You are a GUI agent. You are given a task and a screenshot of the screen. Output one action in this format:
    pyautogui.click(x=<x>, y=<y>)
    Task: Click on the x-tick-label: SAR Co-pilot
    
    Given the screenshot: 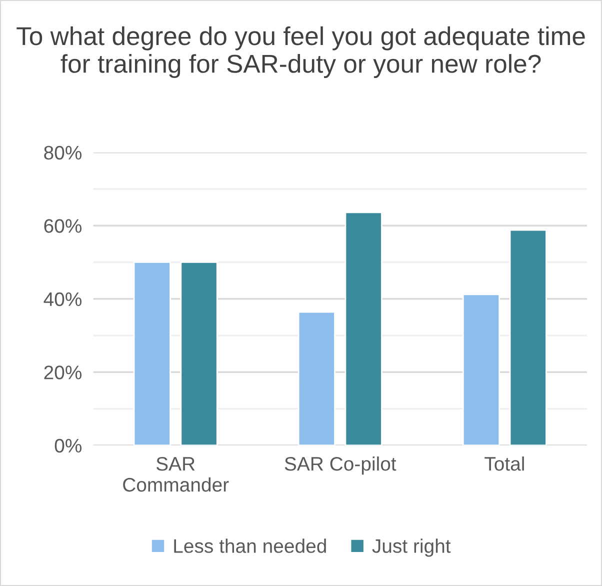 What is the action you would take?
    pyautogui.click(x=340, y=465)
    